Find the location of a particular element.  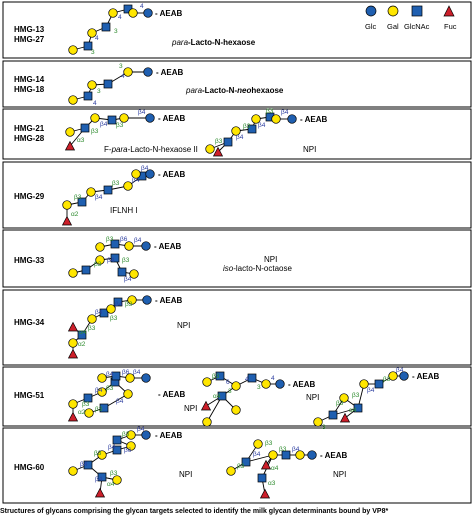

linkage-label: 6 is located at coordinates (228, 382).